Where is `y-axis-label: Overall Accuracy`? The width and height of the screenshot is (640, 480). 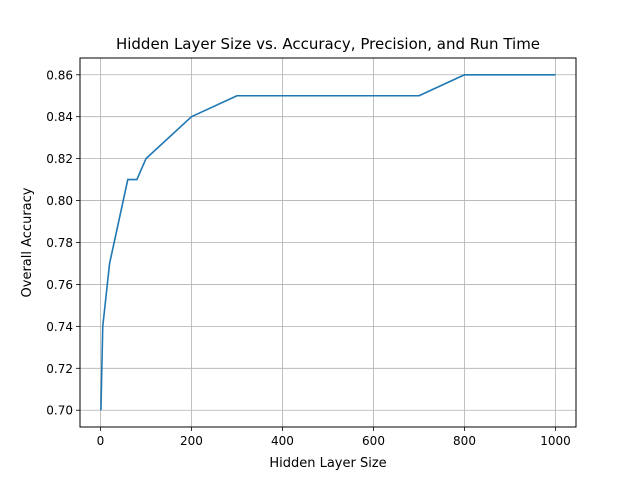 y-axis-label: Overall Accuracy is located at coordinates (27, 242).